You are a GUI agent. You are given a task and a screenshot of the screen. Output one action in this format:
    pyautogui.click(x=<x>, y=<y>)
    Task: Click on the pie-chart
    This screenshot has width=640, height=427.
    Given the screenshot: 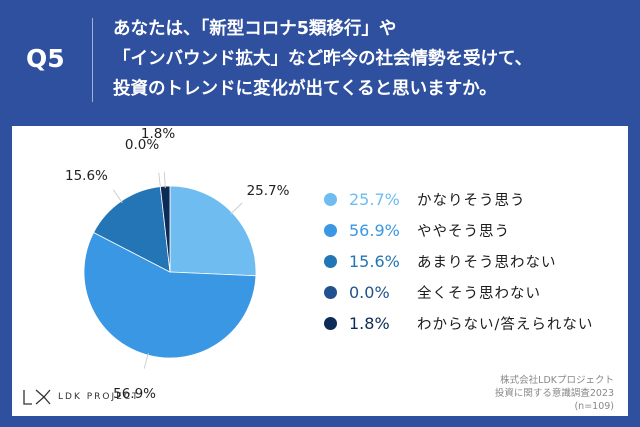 What is the action you would take?
    pyautogui.click(x=170, y=270)
    